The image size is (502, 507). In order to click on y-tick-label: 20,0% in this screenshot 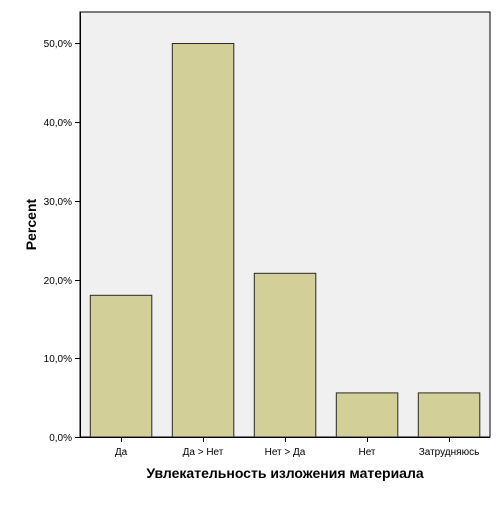, I will do `click(58, 281)`.